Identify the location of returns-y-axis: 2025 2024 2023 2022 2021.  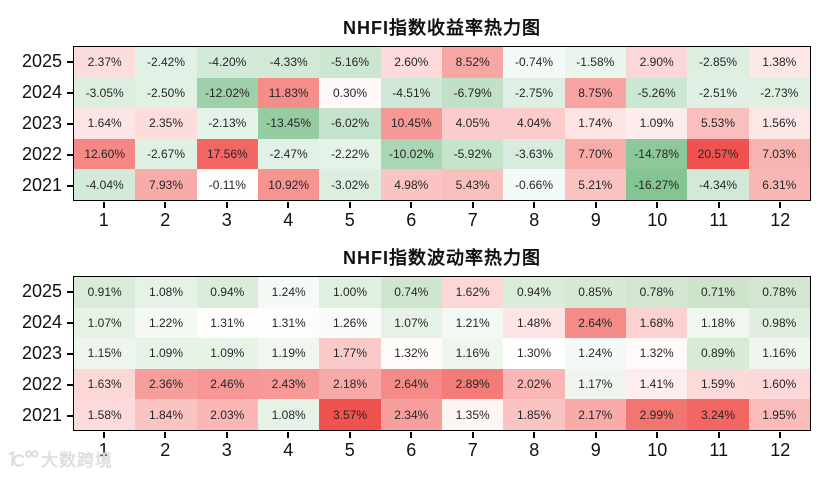
(36, 123).